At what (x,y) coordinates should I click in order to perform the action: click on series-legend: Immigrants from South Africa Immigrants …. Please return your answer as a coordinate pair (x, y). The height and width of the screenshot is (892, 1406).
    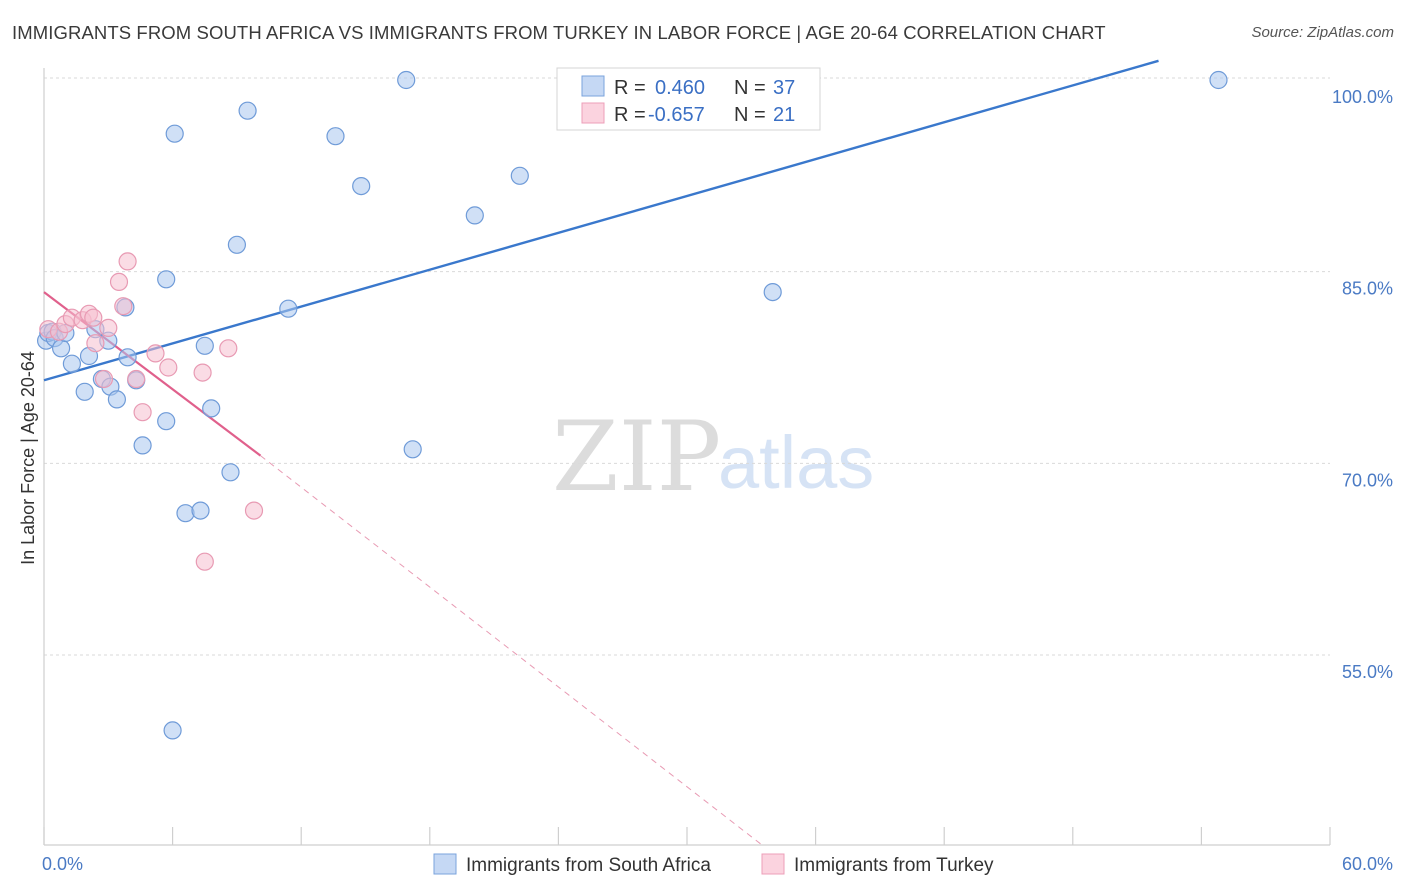
    Looking at the image, I should click on (713, 864).